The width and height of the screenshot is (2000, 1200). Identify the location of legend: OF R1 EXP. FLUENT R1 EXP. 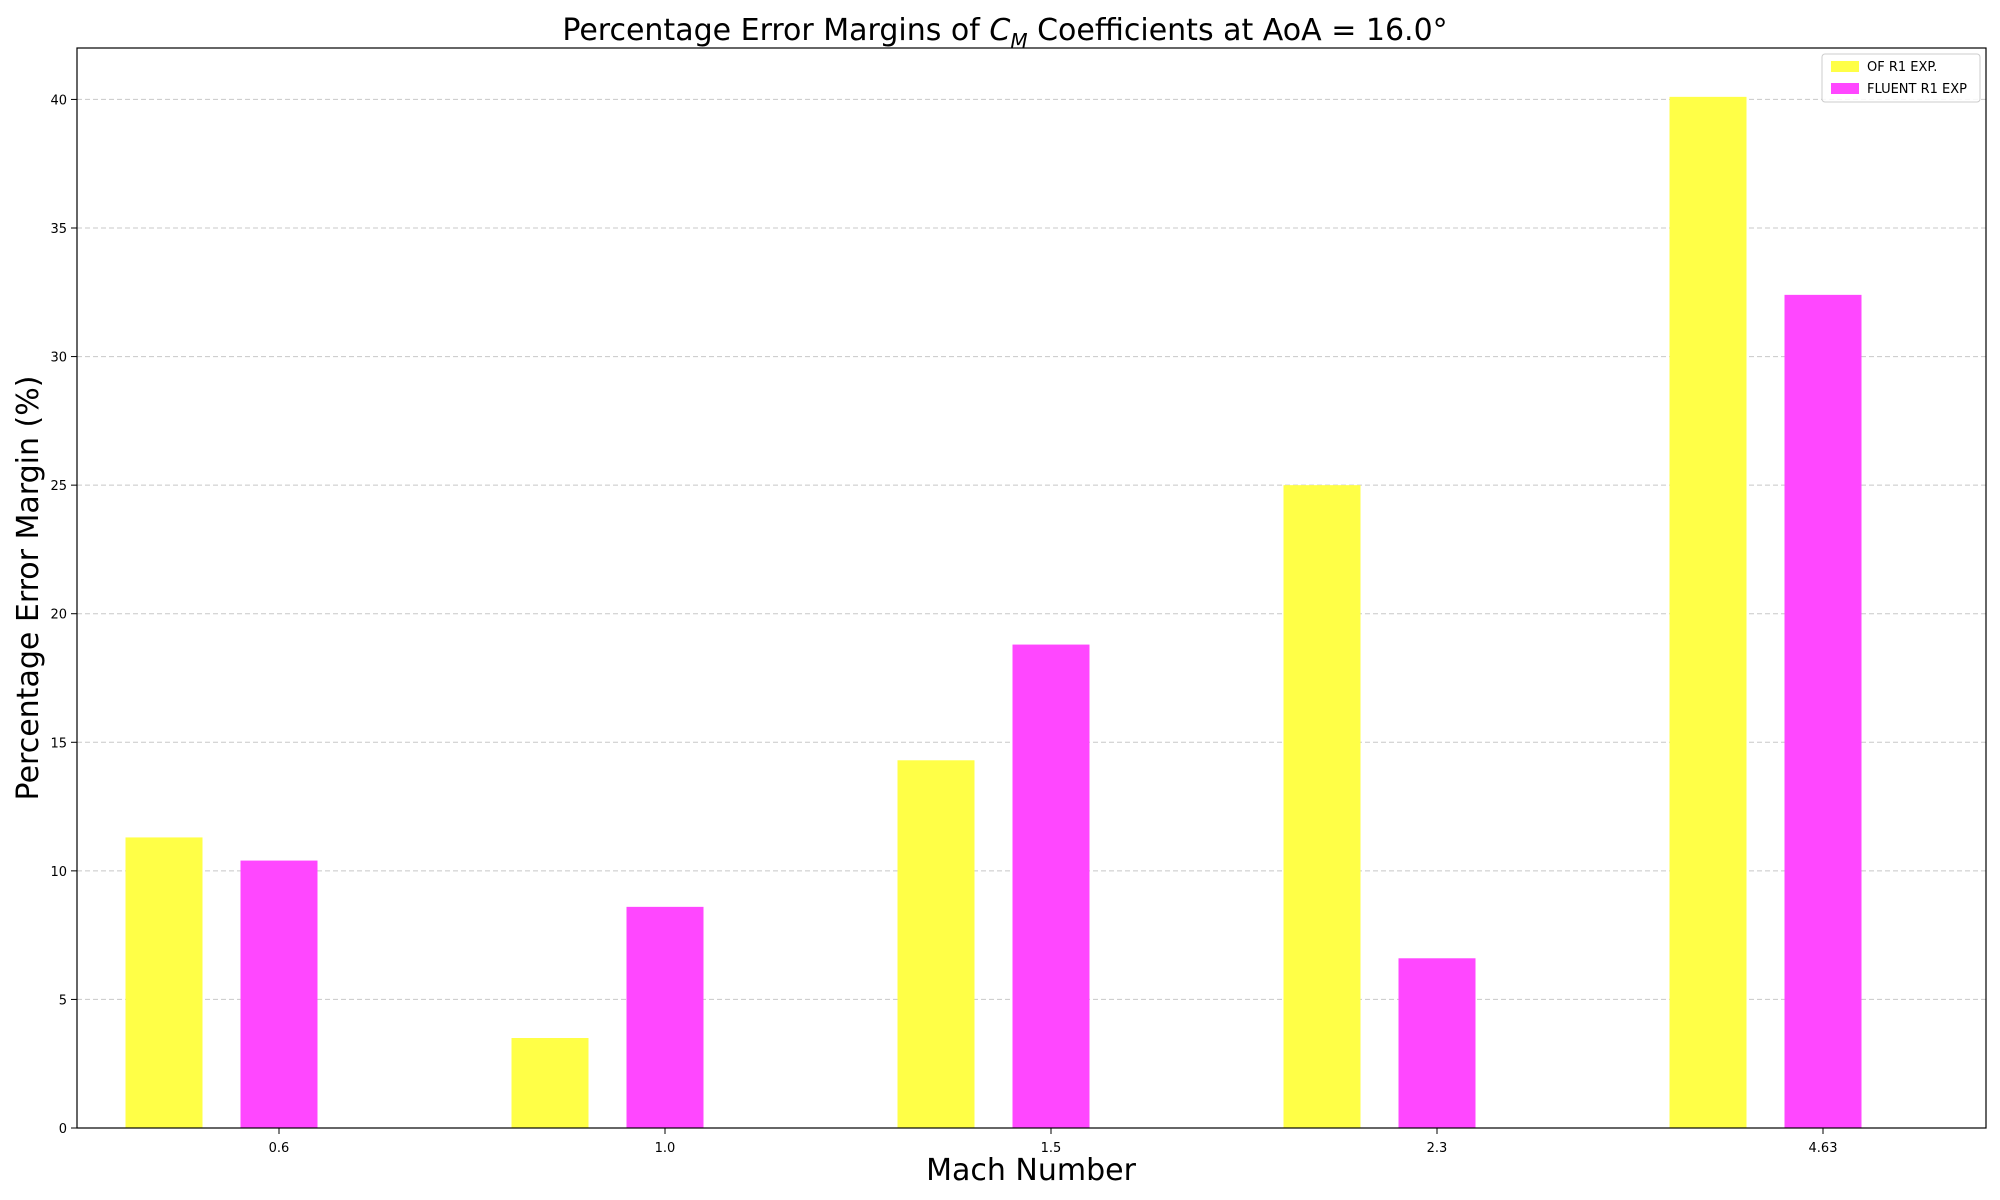
(1901, 78).